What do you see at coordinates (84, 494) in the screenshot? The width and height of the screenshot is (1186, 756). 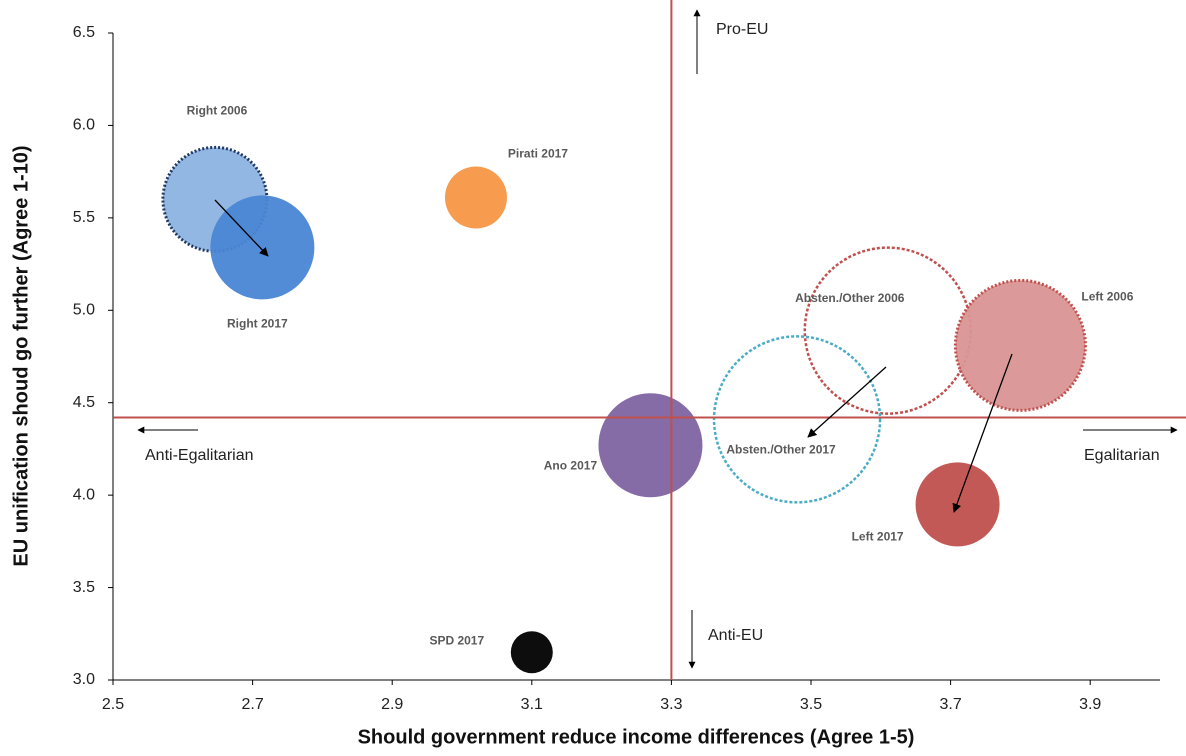 I see `y-tick-label: 4.0` at bounding box center [84, 494].